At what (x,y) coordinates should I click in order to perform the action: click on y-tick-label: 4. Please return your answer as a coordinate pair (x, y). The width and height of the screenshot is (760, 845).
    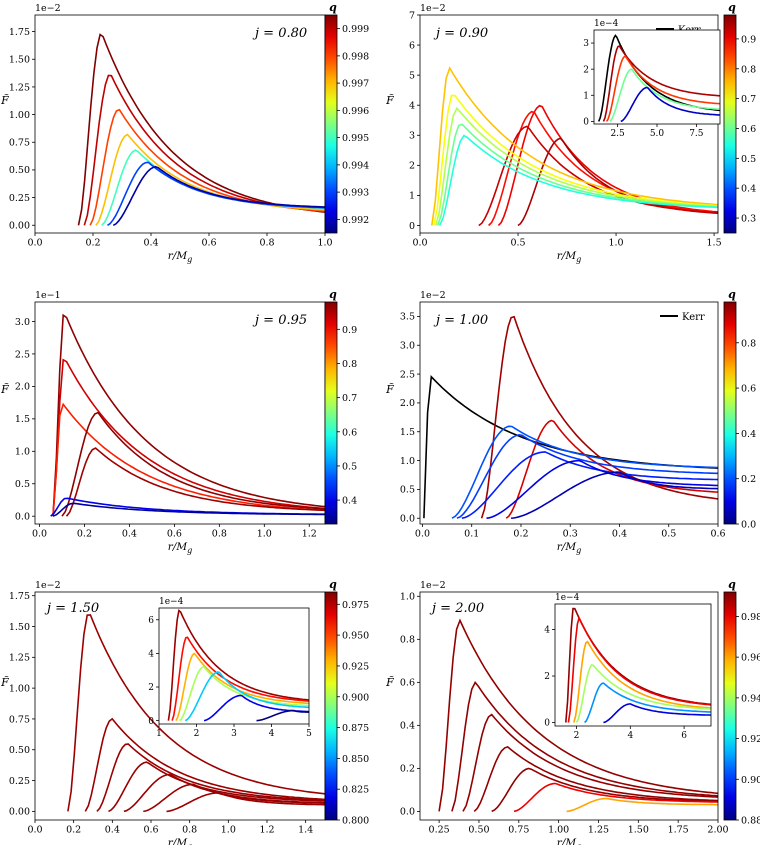
    Looking at the image, I should click on (151, 655).